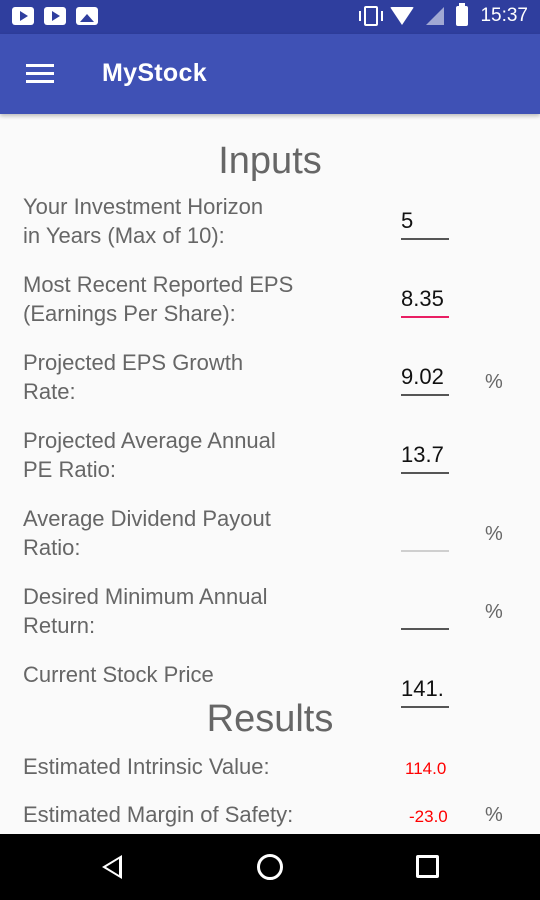 Image resolution: width=540 pixels, height=900 pixels. What do you see at coordinates (494, 815) in the screenshot?
I see `margin-of-safety-percent: %` at bounding box center [494, 815].